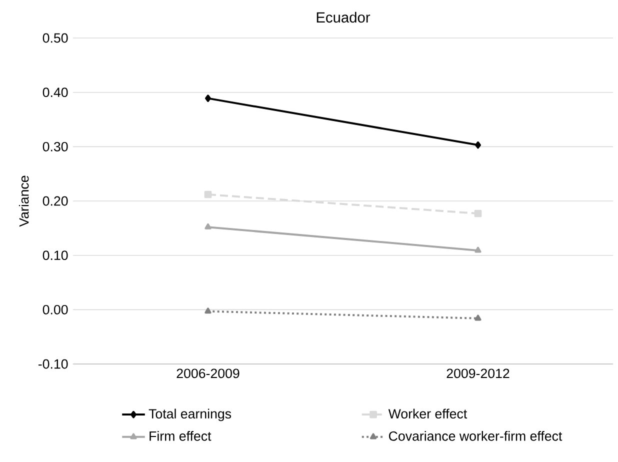  What do you see at coordinates (53, 364) in the screenshot?
I see `y-tick-label: -0.10` at bounding box center [53, 364].